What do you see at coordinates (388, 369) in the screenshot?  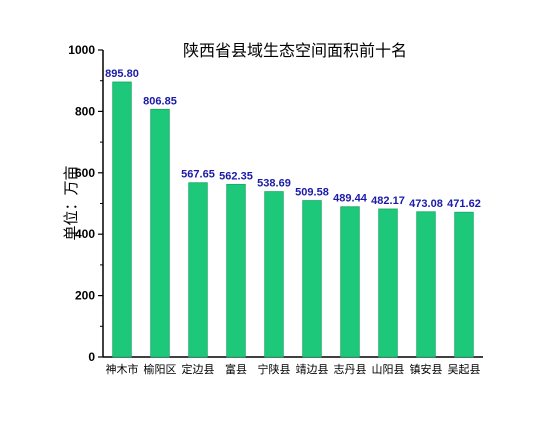 I see `x-tick-label: 山阳县` at bounding box center [388, 369].